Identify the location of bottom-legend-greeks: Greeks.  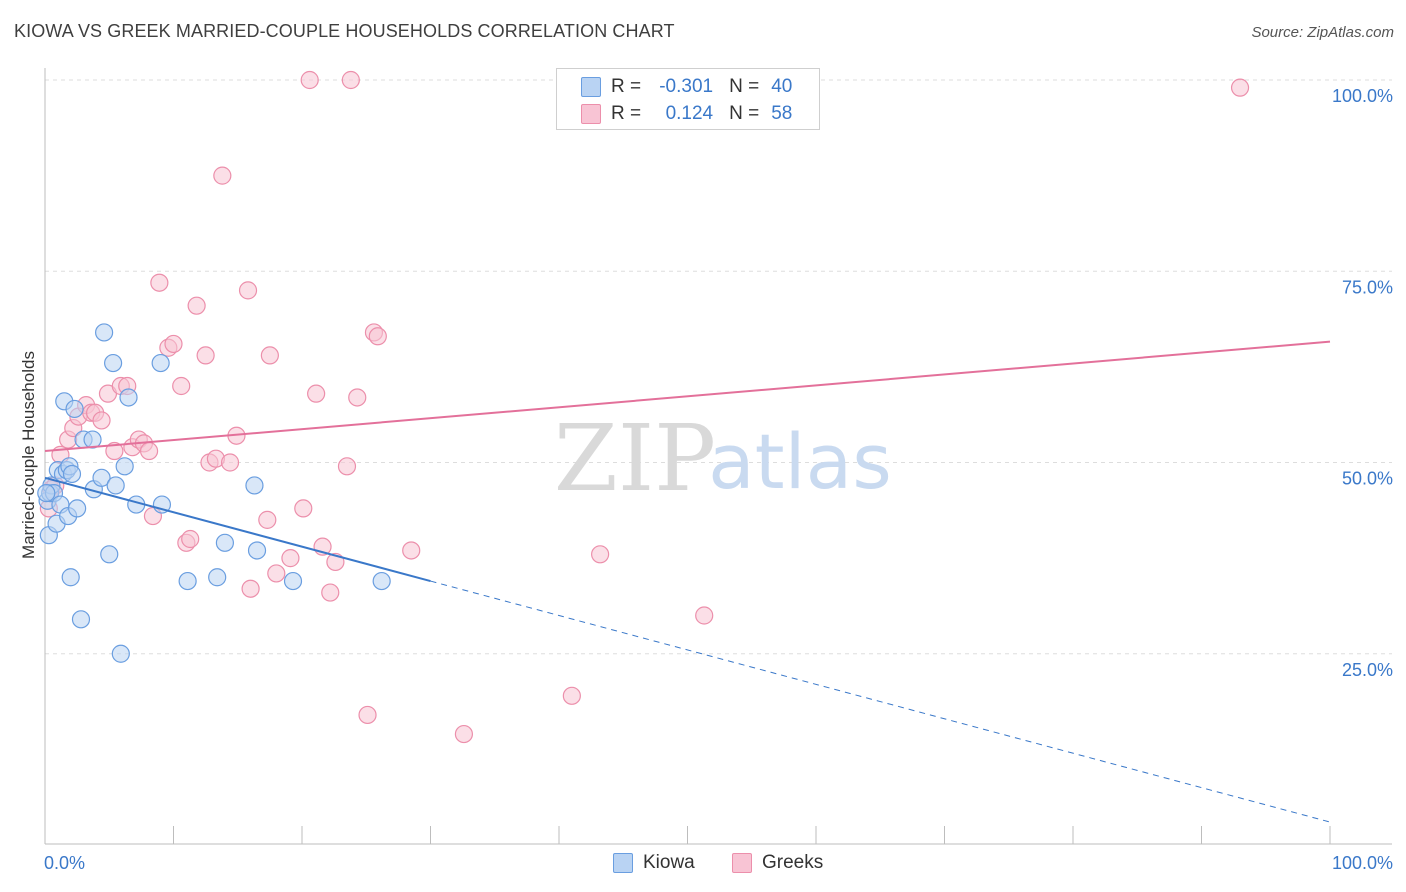
(777, 863).